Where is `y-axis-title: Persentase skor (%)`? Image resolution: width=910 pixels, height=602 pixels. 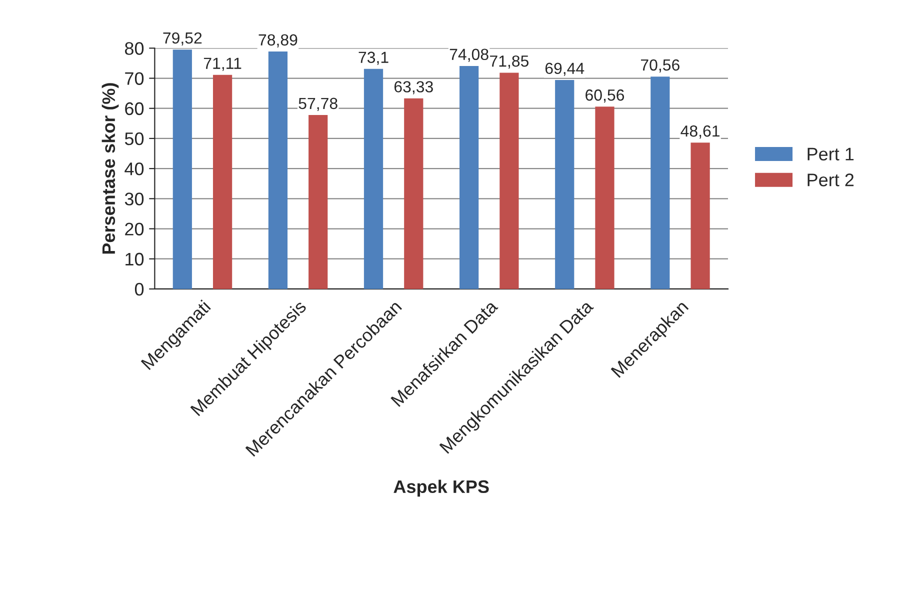 y-axis-title: Persentase skor (%) is located at coordinates (110, 168).